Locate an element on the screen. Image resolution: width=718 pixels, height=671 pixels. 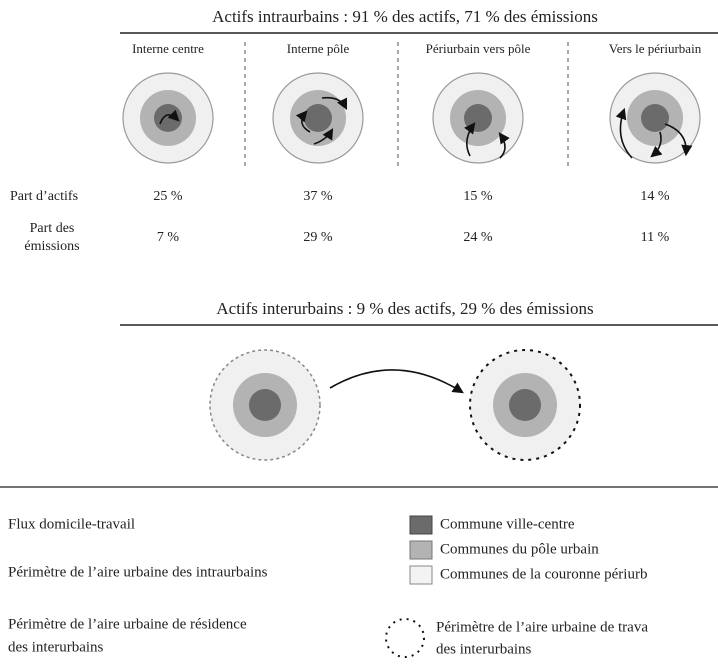
legend-label: Communes du pôle urbain is located at coordinates (519, 549).